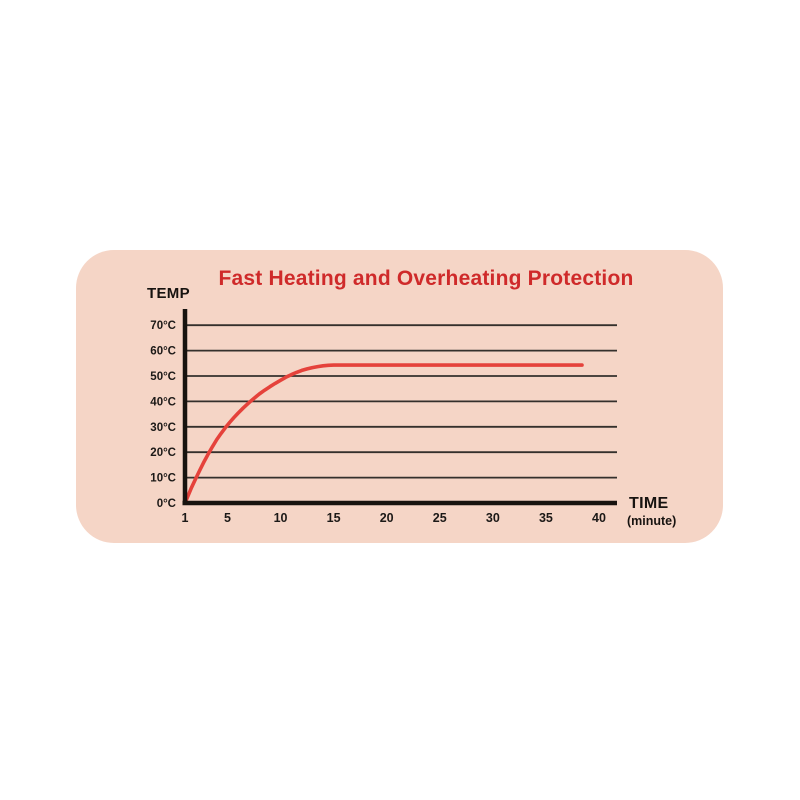  What do you see at coordinates (163, 453) in the screenshot?
I see `y-tick-label: 20°C` at bounding box center [163, 453].